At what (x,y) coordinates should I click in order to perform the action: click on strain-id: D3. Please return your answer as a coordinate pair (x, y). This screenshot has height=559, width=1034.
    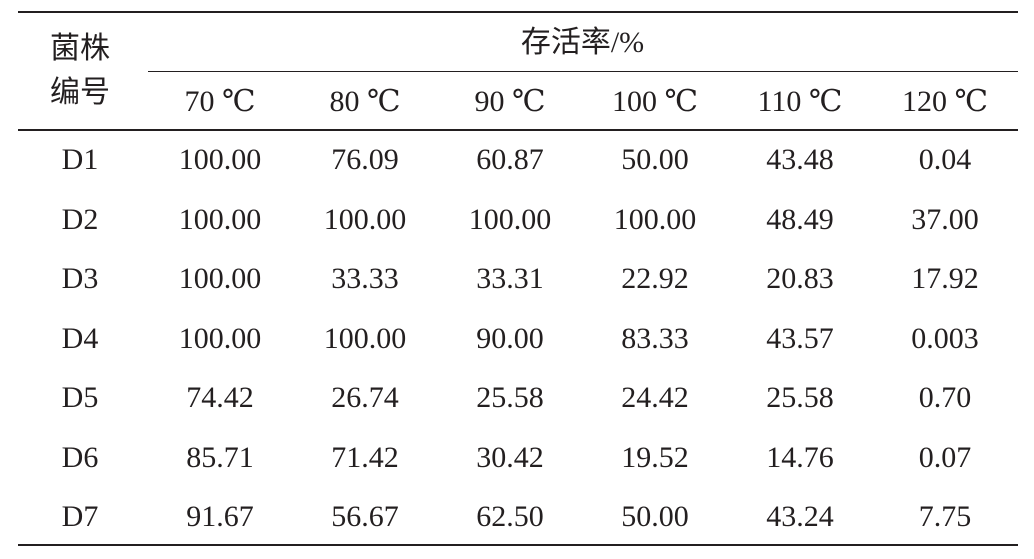
    Looking at the image, I should click on (80, 278).